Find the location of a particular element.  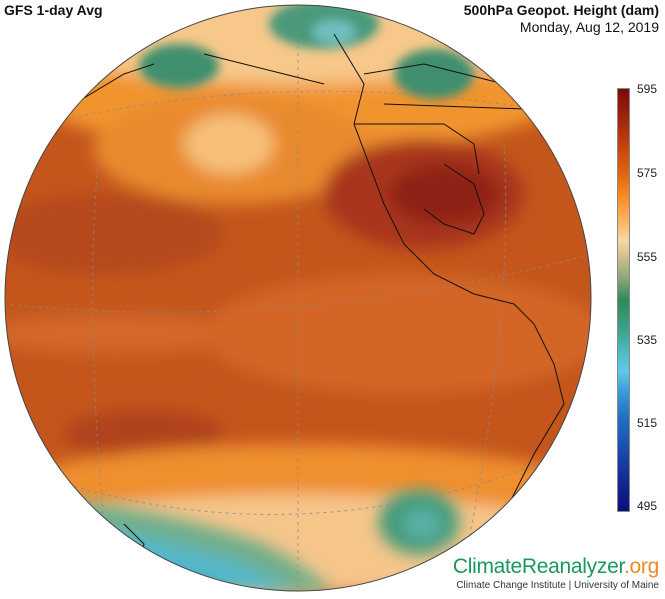

colorbar-label-495: 495 is located at coordinates (647, 506).